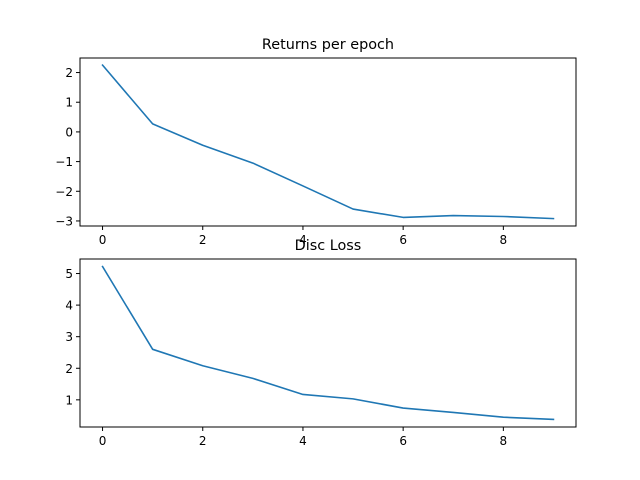 Image resolution: width=640 pixels, height=480 pixels. Describe the element at coordinates (103, 441) in the screenshot. I see `disc-loss-x-tick-label: 0` at that location.